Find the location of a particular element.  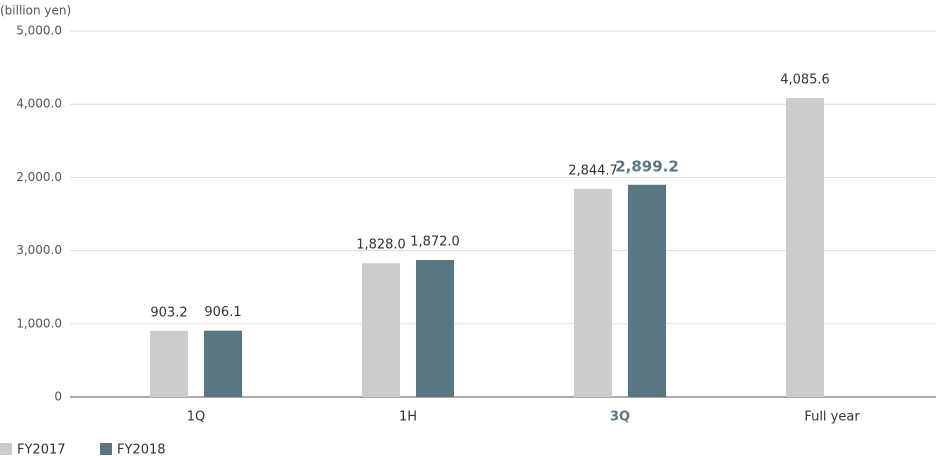

data-label: 4,085.6 is located at coordinates (805, 79).